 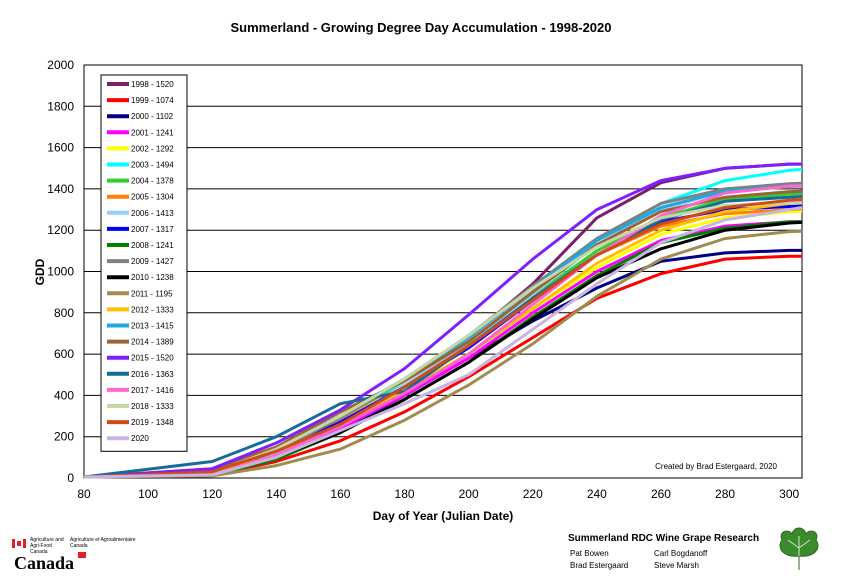 What do you see at coordinates (469, 494) in the screenshot?
I see `x-tick-label: 200` at bounding box center [469, 494].